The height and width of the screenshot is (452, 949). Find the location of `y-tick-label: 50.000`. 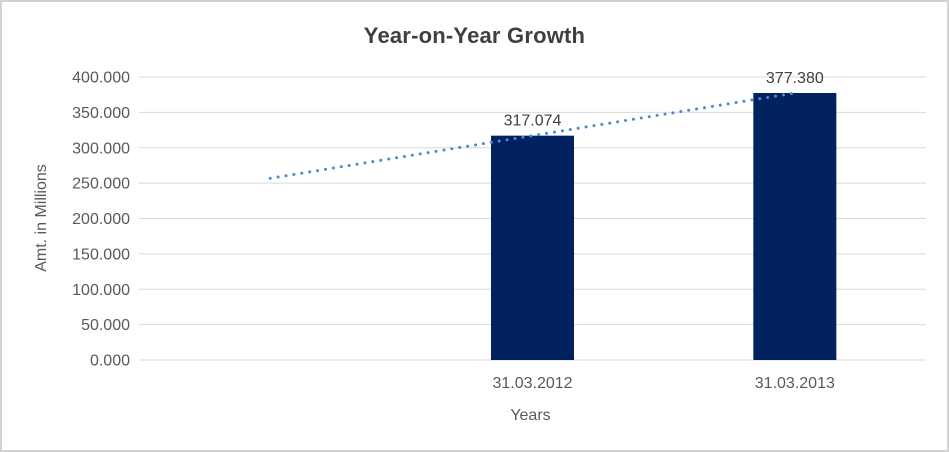

y-tick-label: 50.000 is located at coordinates (105, 325).